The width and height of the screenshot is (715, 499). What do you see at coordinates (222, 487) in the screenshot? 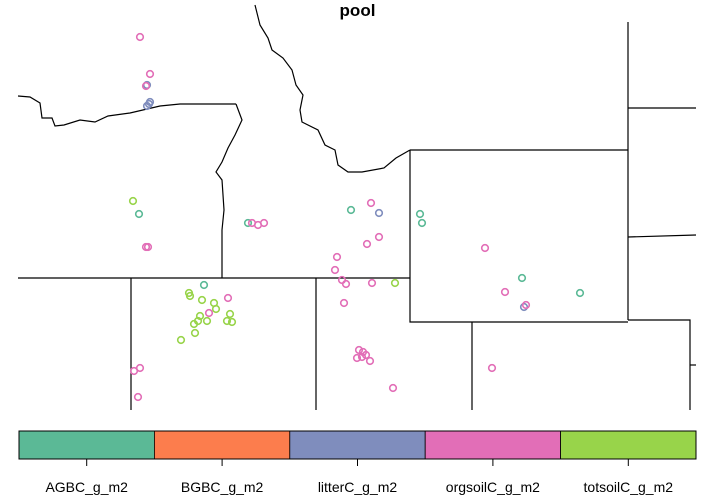
I see `legend-label-1: BGBC_g_m2` at bounding box center [222, 487].